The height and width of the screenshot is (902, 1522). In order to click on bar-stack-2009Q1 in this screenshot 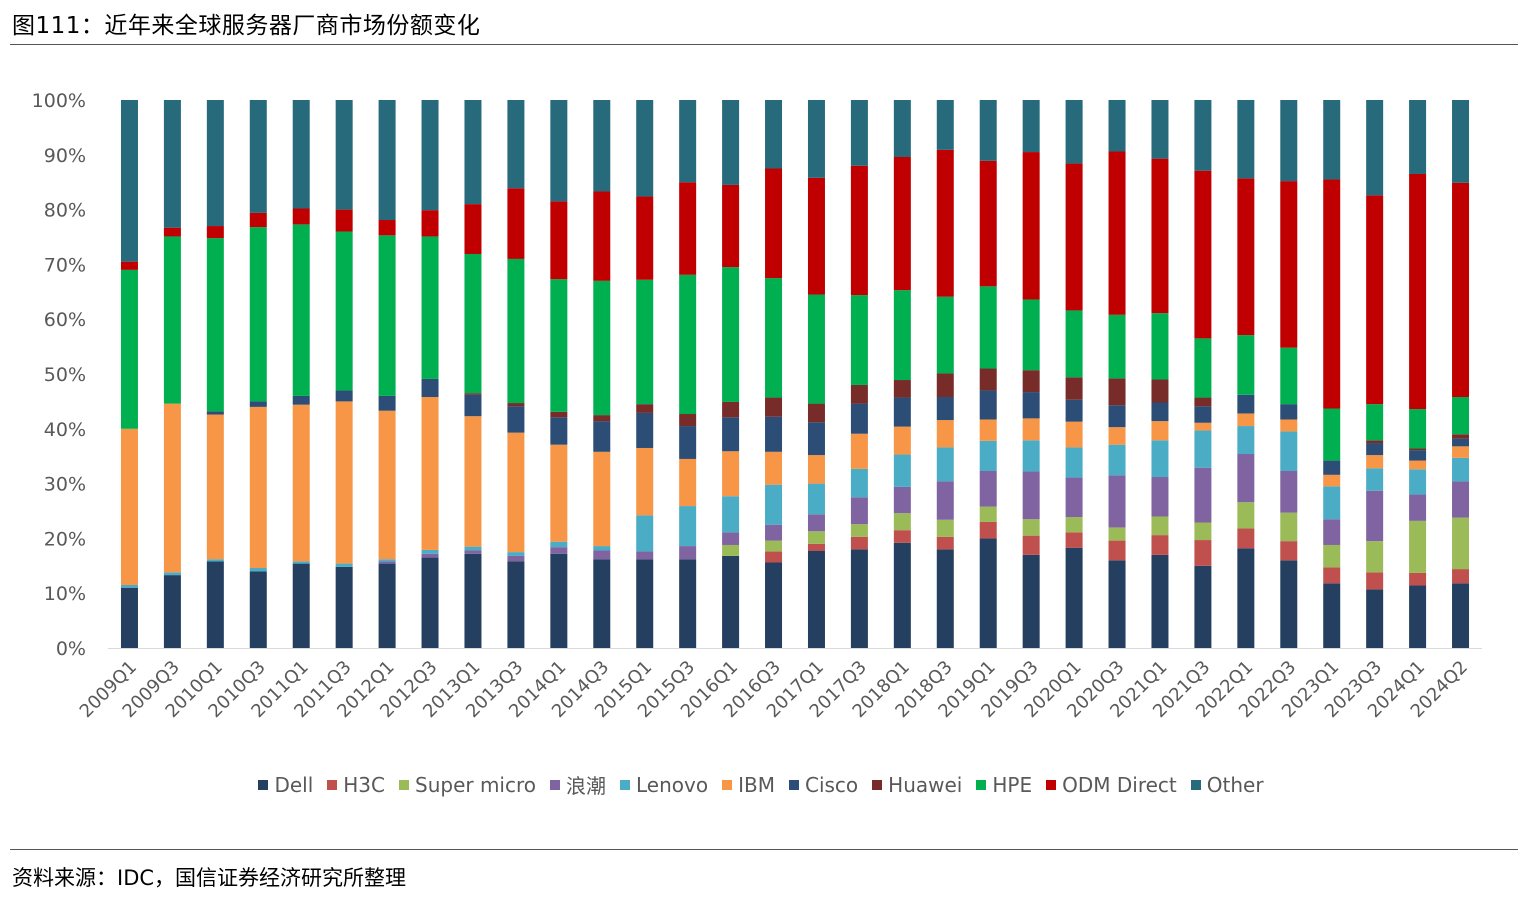, I will do `click(129, 374)`.